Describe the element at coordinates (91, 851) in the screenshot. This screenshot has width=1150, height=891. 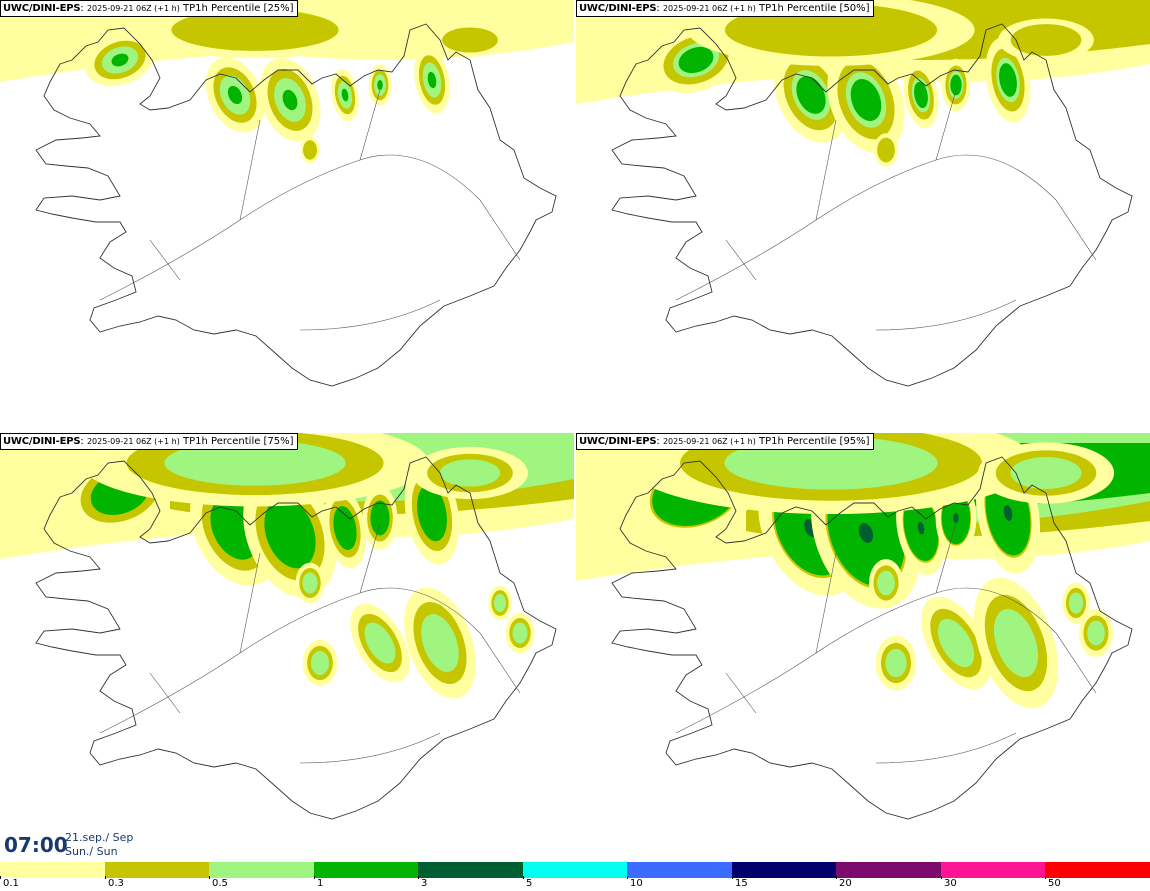
I see `day-line: Sun./ Sun` at that location.